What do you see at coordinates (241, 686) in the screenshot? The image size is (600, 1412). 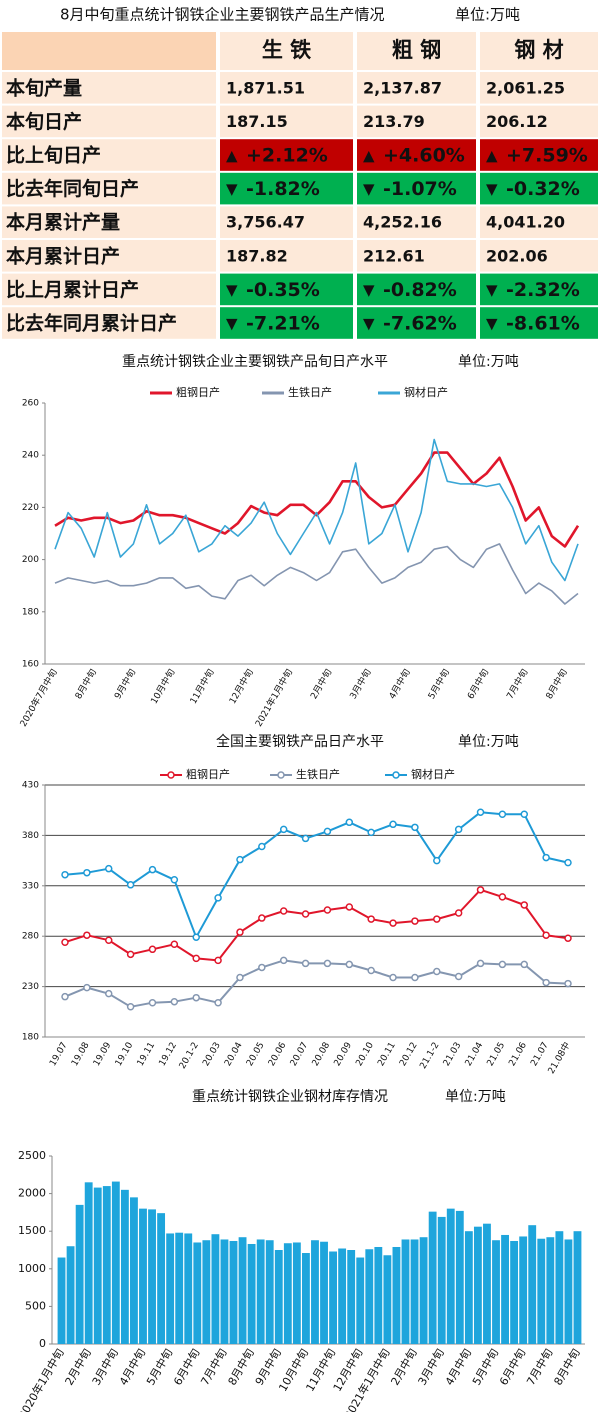 I see `x-tick-label: 12月中旬` at bounding box center [241, 686].